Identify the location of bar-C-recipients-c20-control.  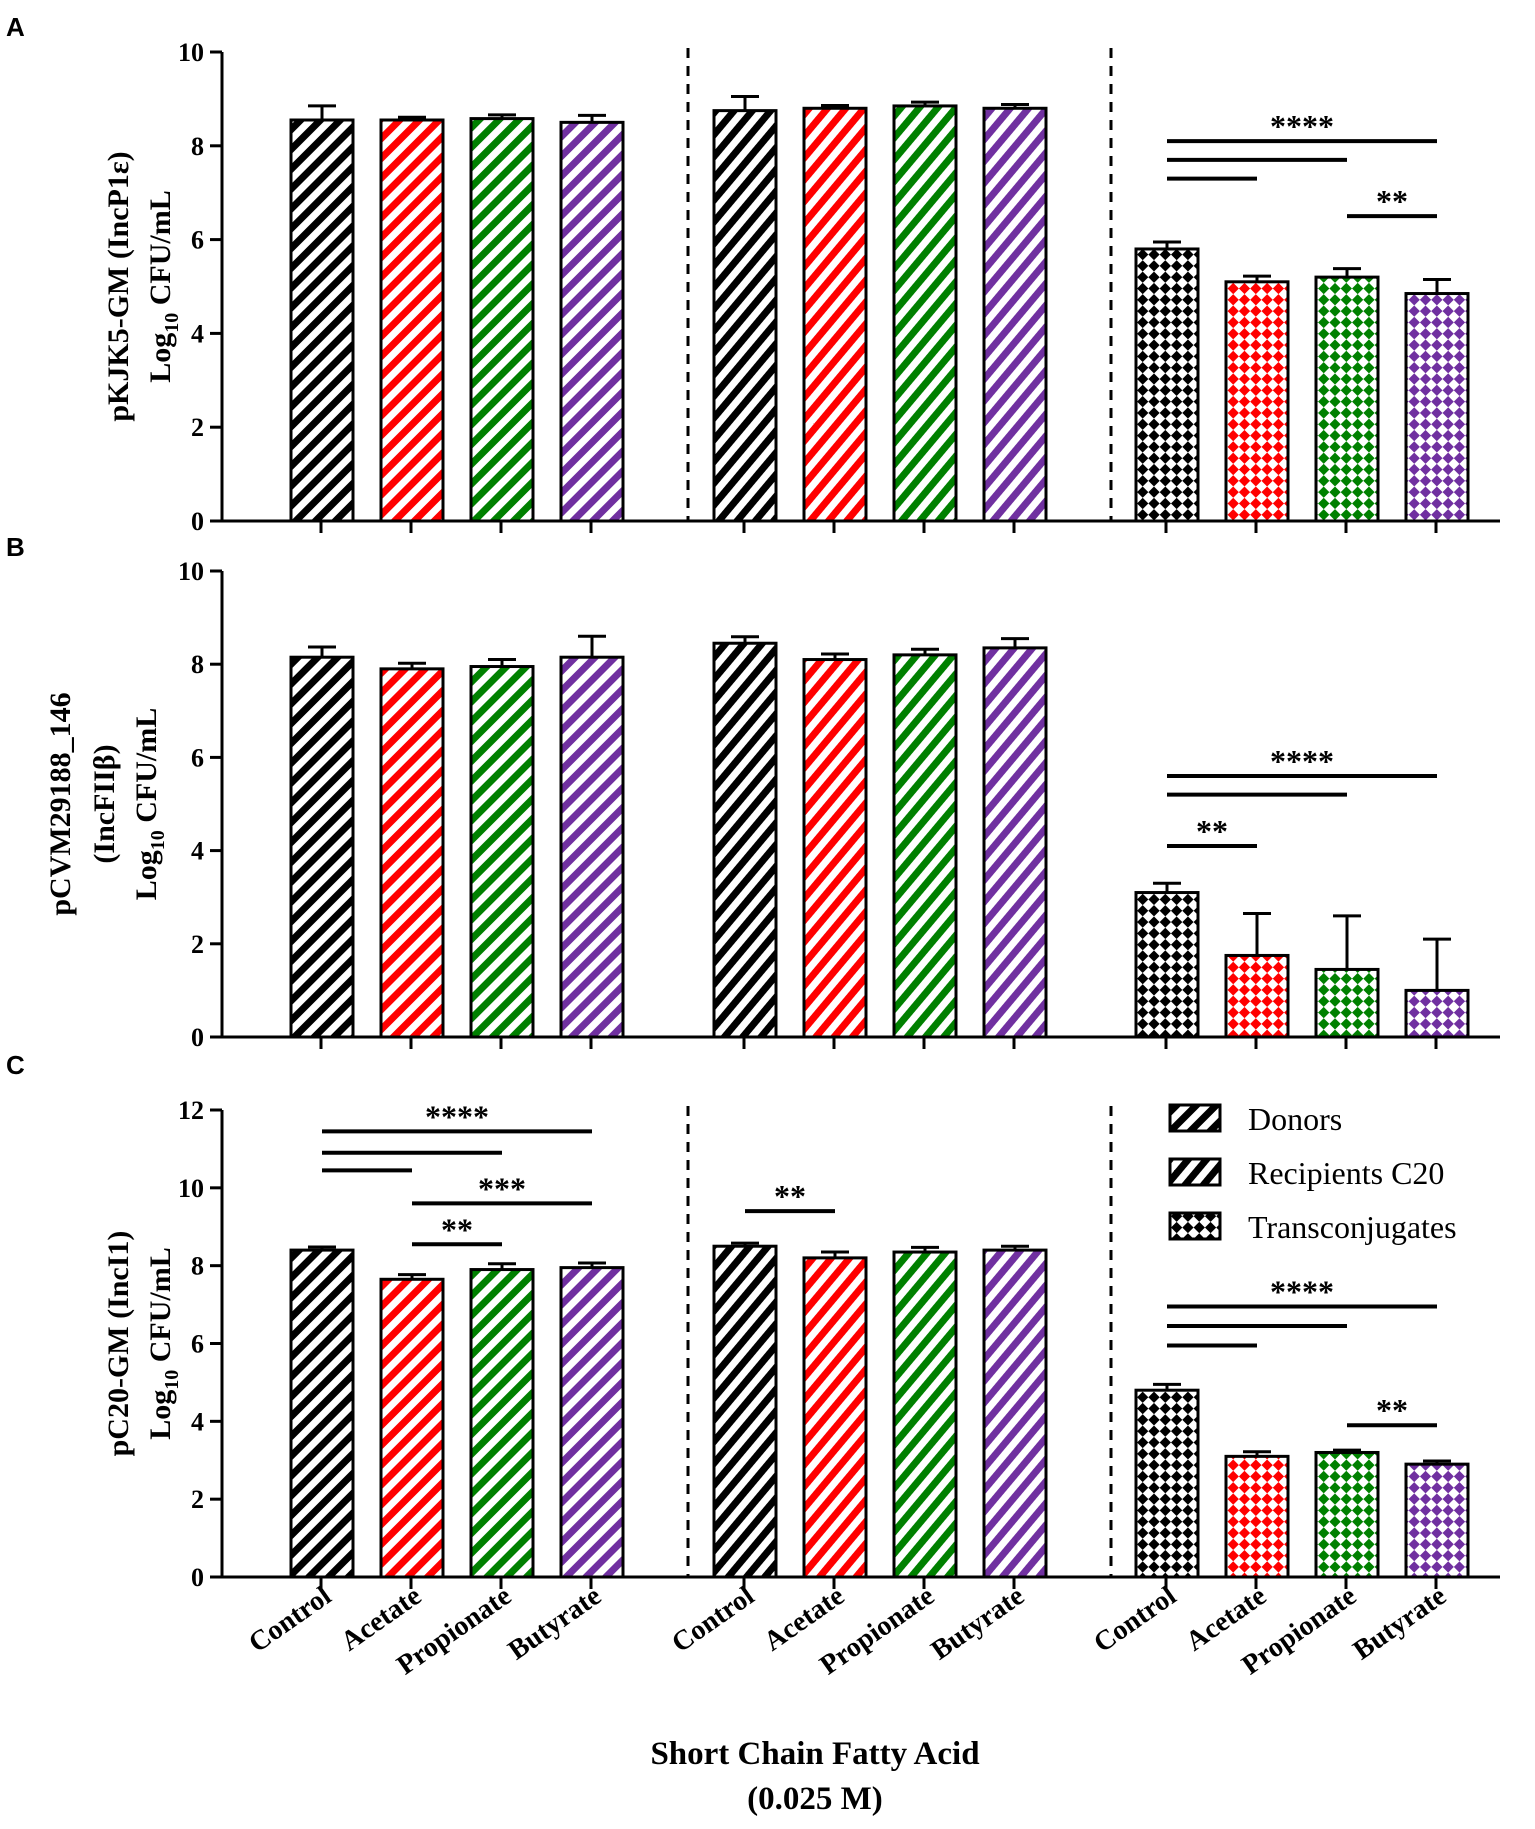
(745, 1411).